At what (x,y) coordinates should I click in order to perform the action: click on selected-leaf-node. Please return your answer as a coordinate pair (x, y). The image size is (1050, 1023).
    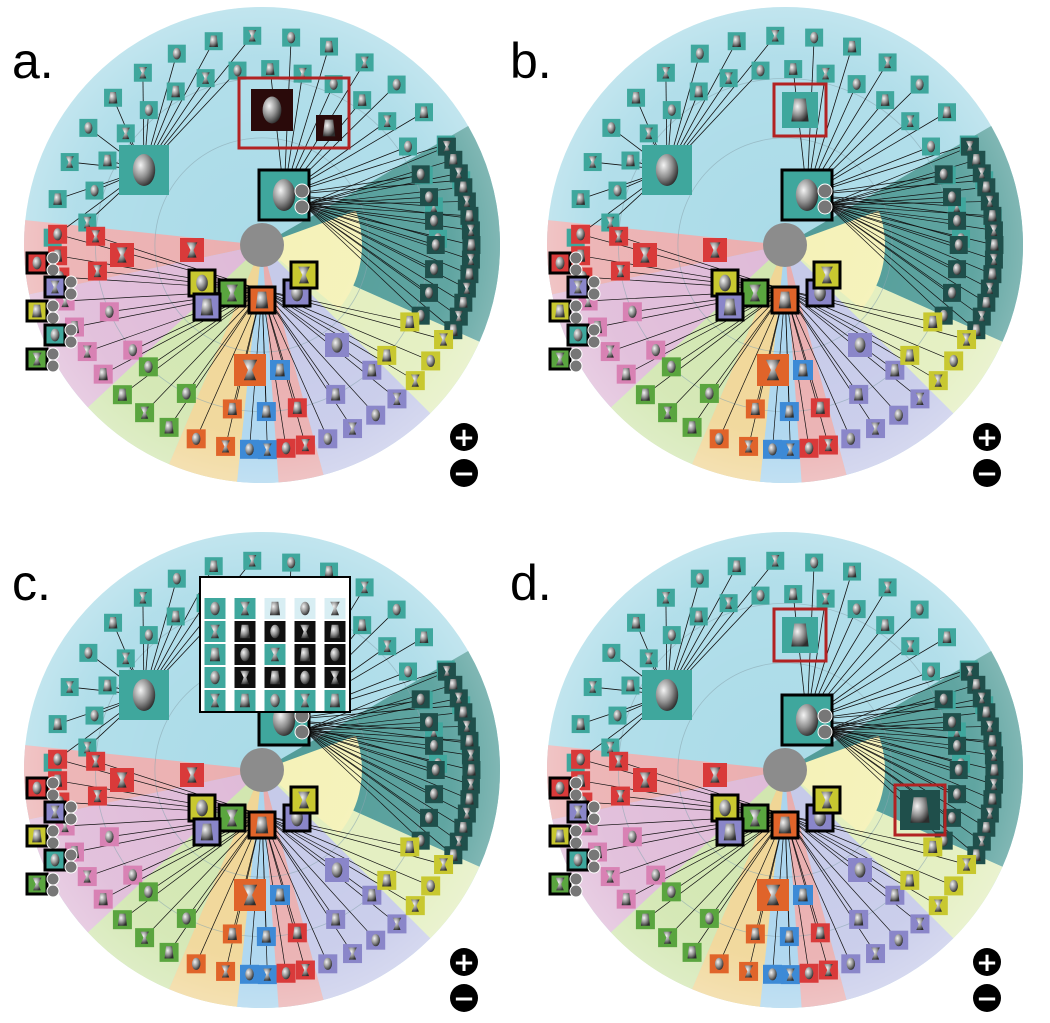
    Looking at the image, I should click on (920, 810).